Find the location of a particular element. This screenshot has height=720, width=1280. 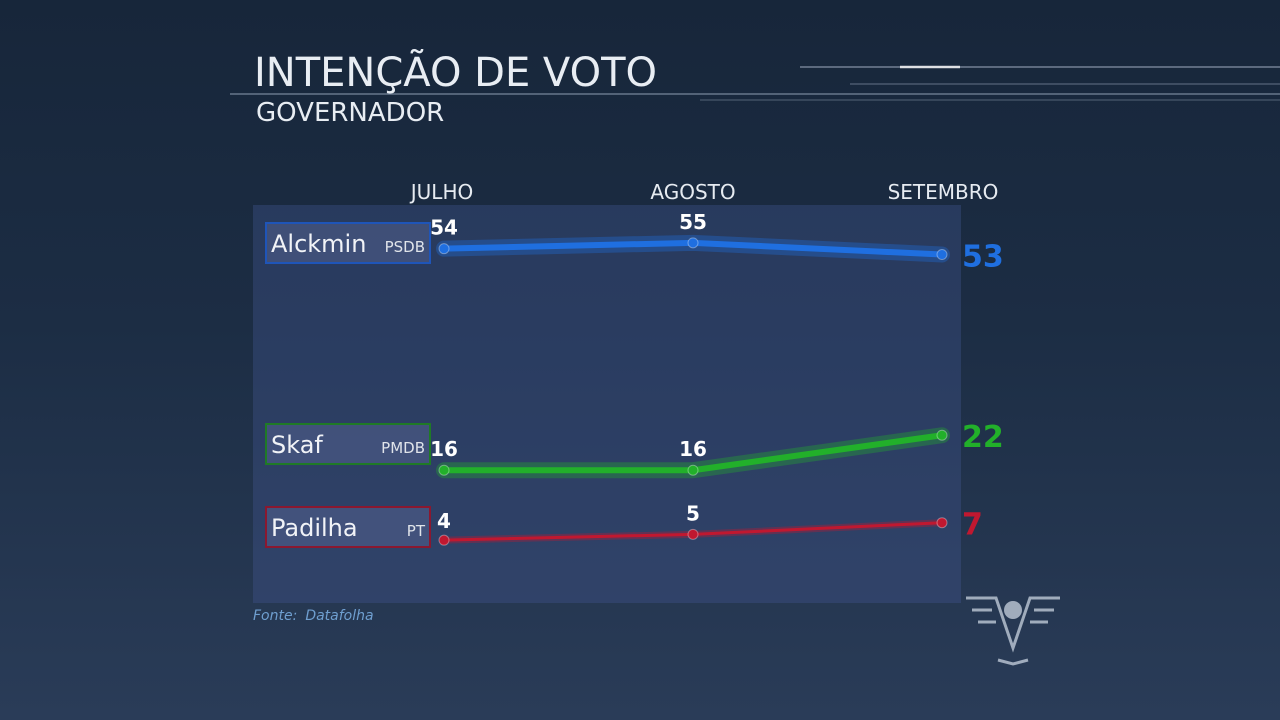

broadcaster-logo is located at coordinates (1013, 631).